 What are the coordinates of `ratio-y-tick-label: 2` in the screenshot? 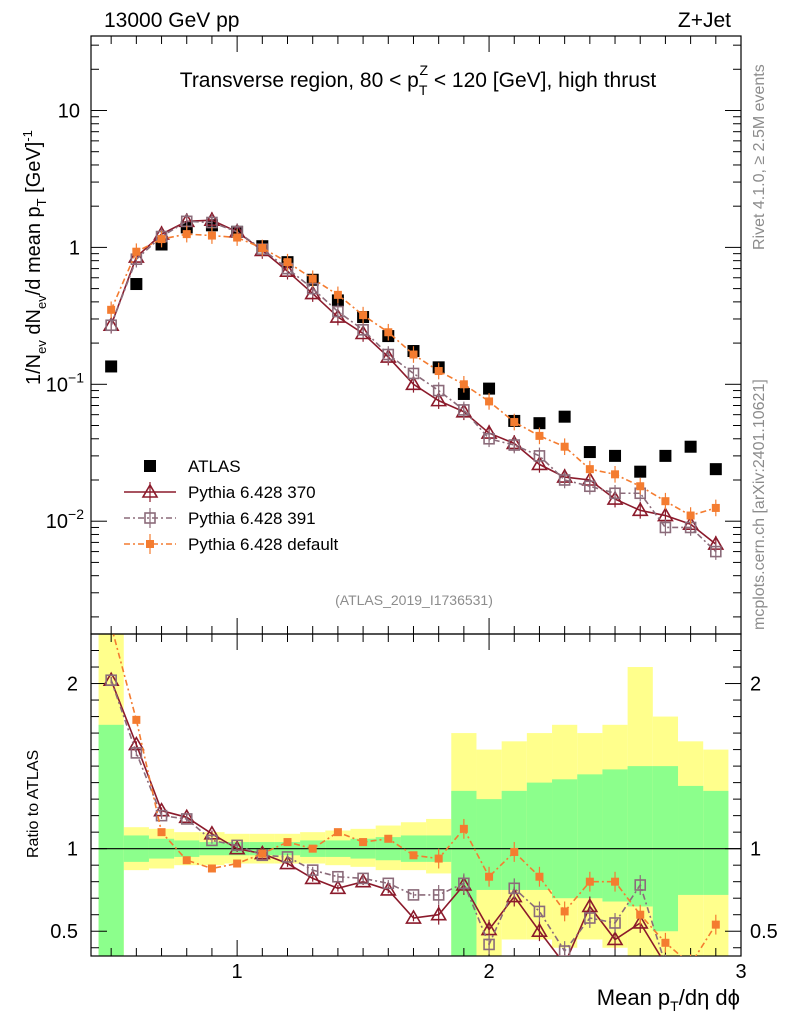 It's located at (72, 685).